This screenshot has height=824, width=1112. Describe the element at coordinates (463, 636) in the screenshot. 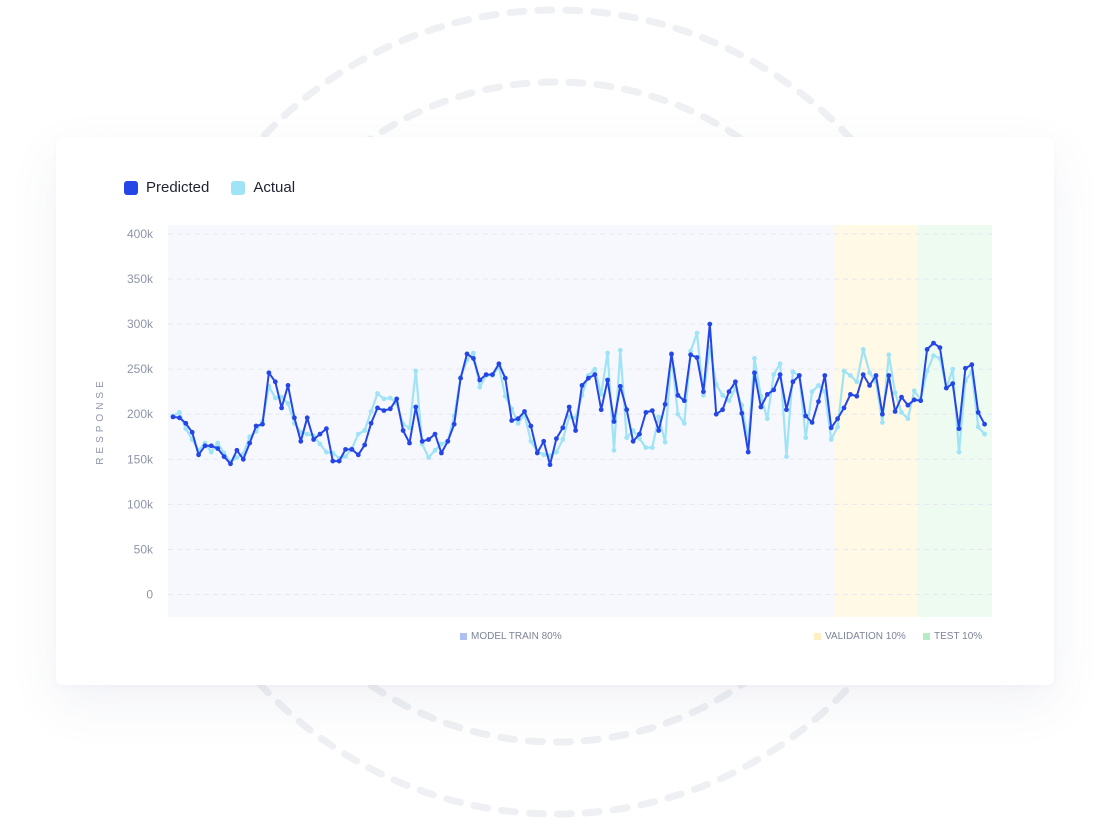

I see `train-swatch` at that location.